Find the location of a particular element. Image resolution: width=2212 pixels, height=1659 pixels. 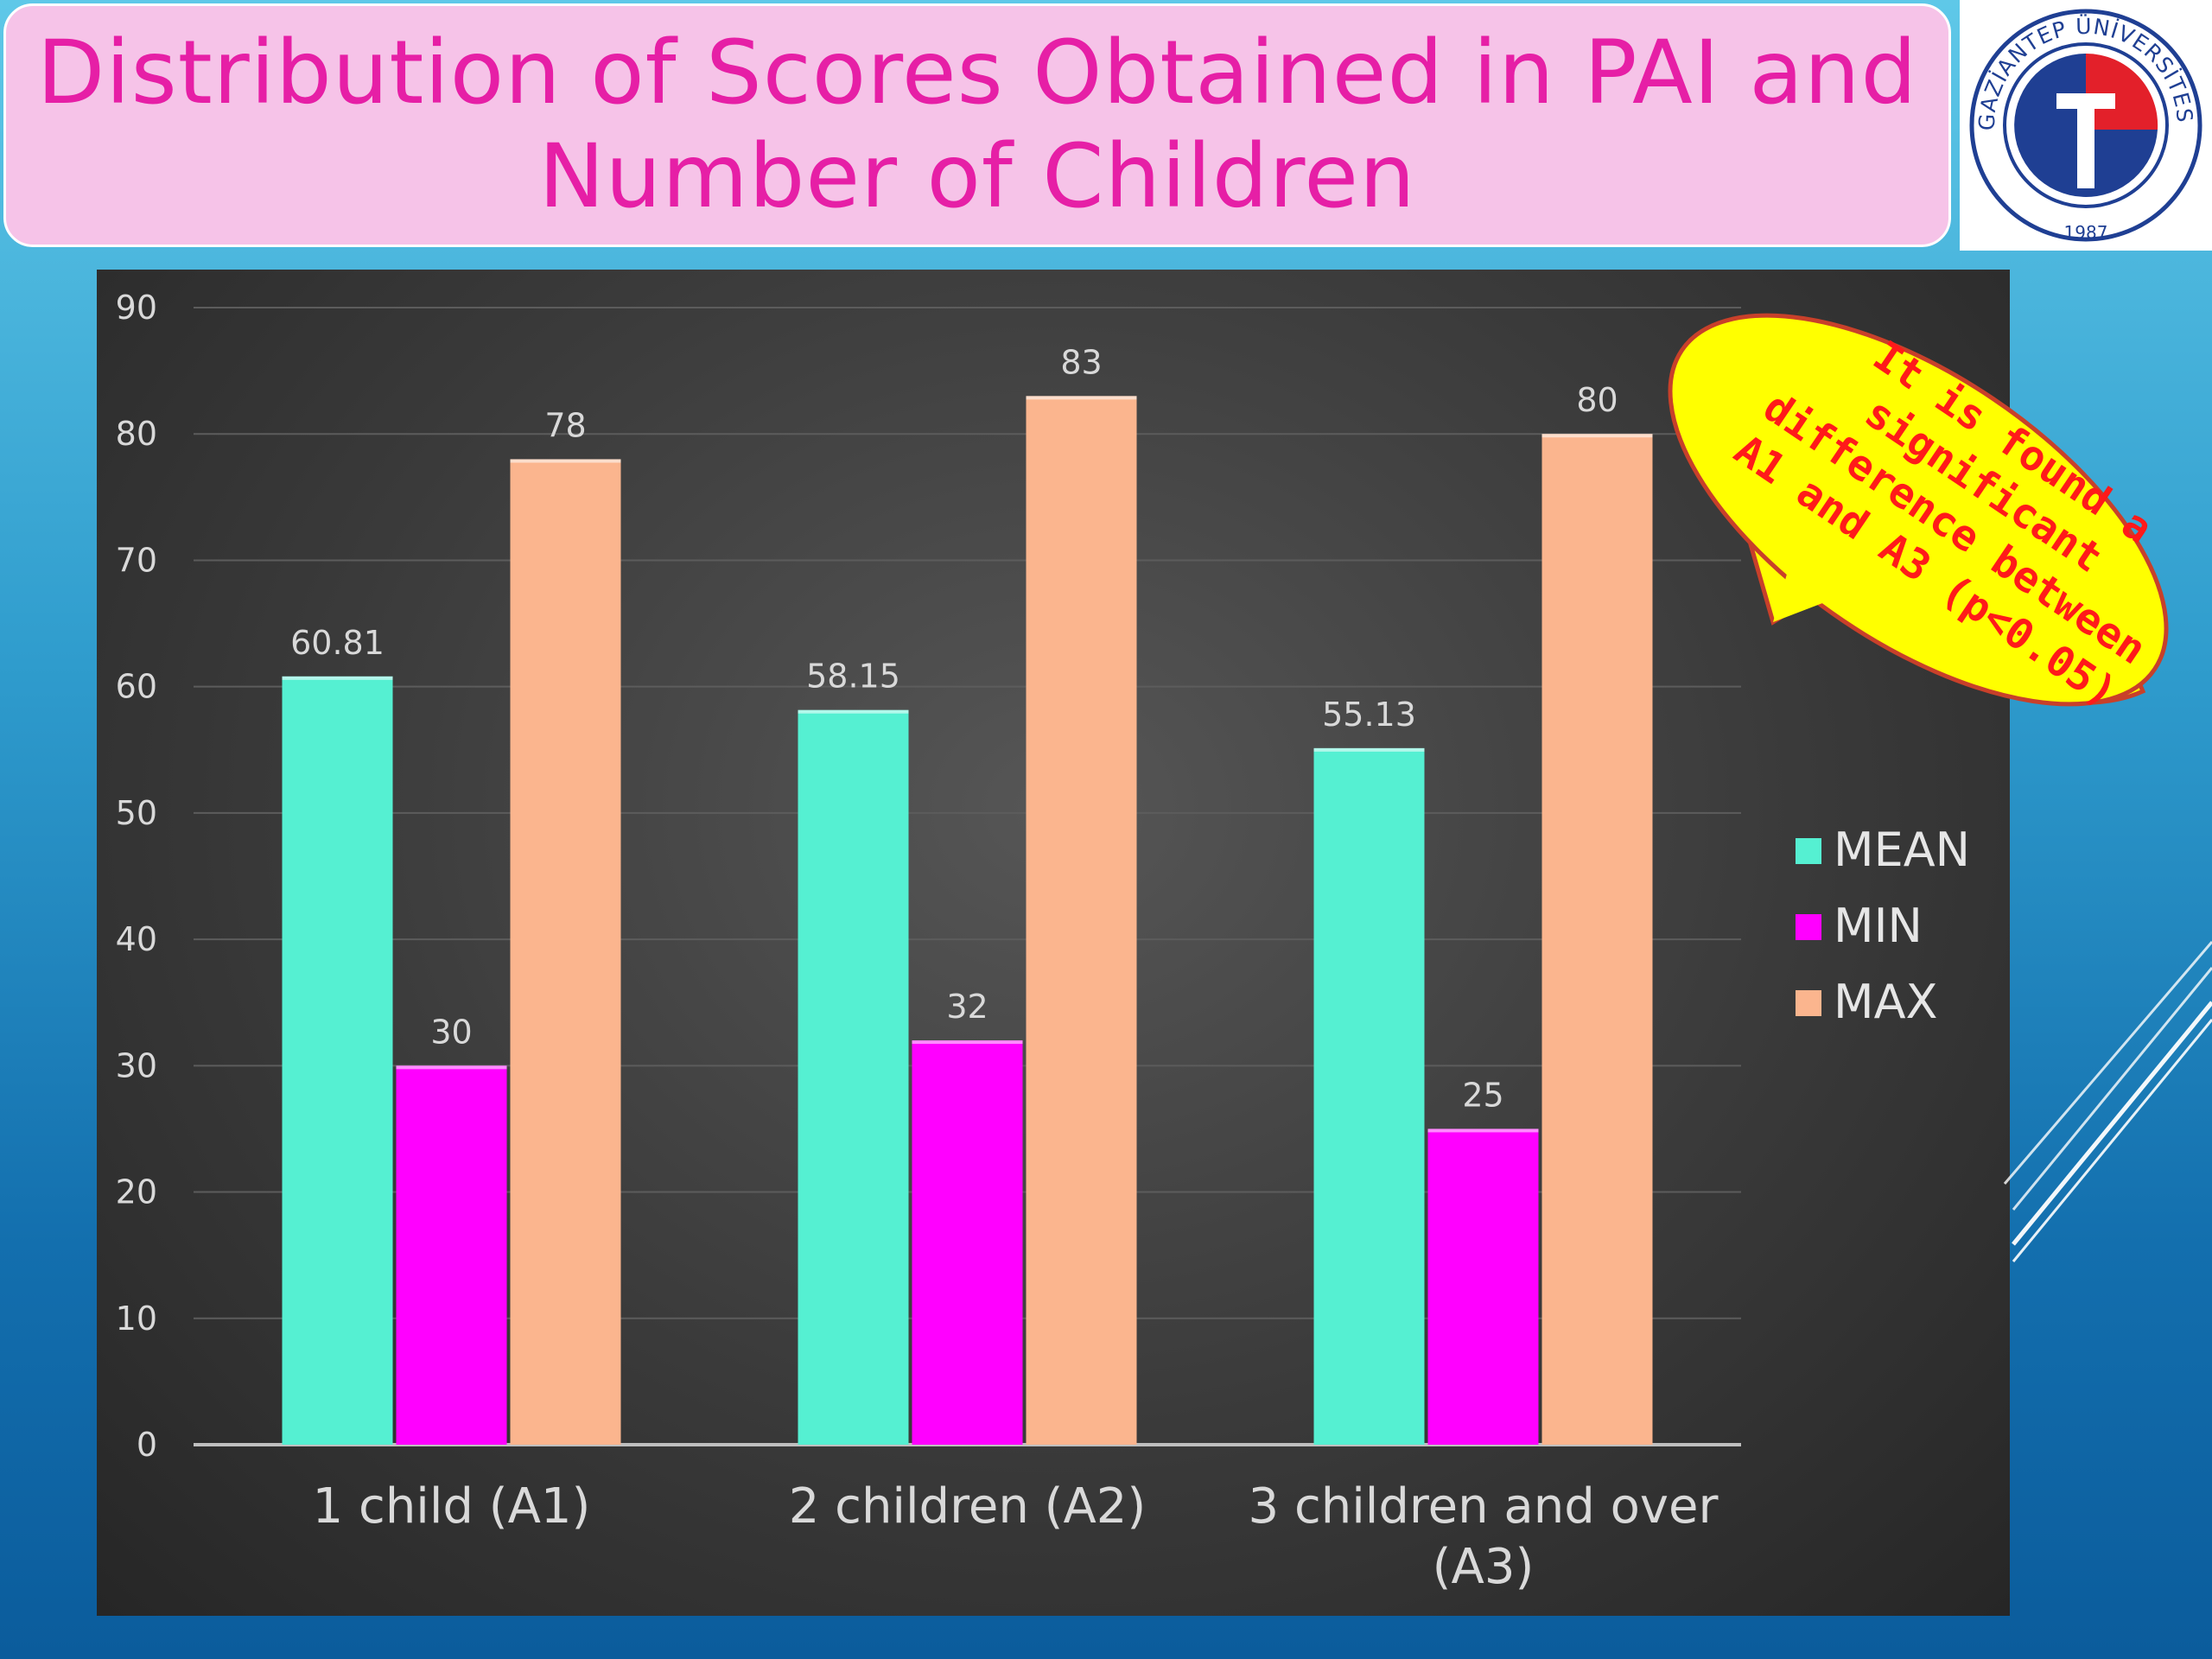

y-tick-label: 80 is located at coordinates (136, 434).